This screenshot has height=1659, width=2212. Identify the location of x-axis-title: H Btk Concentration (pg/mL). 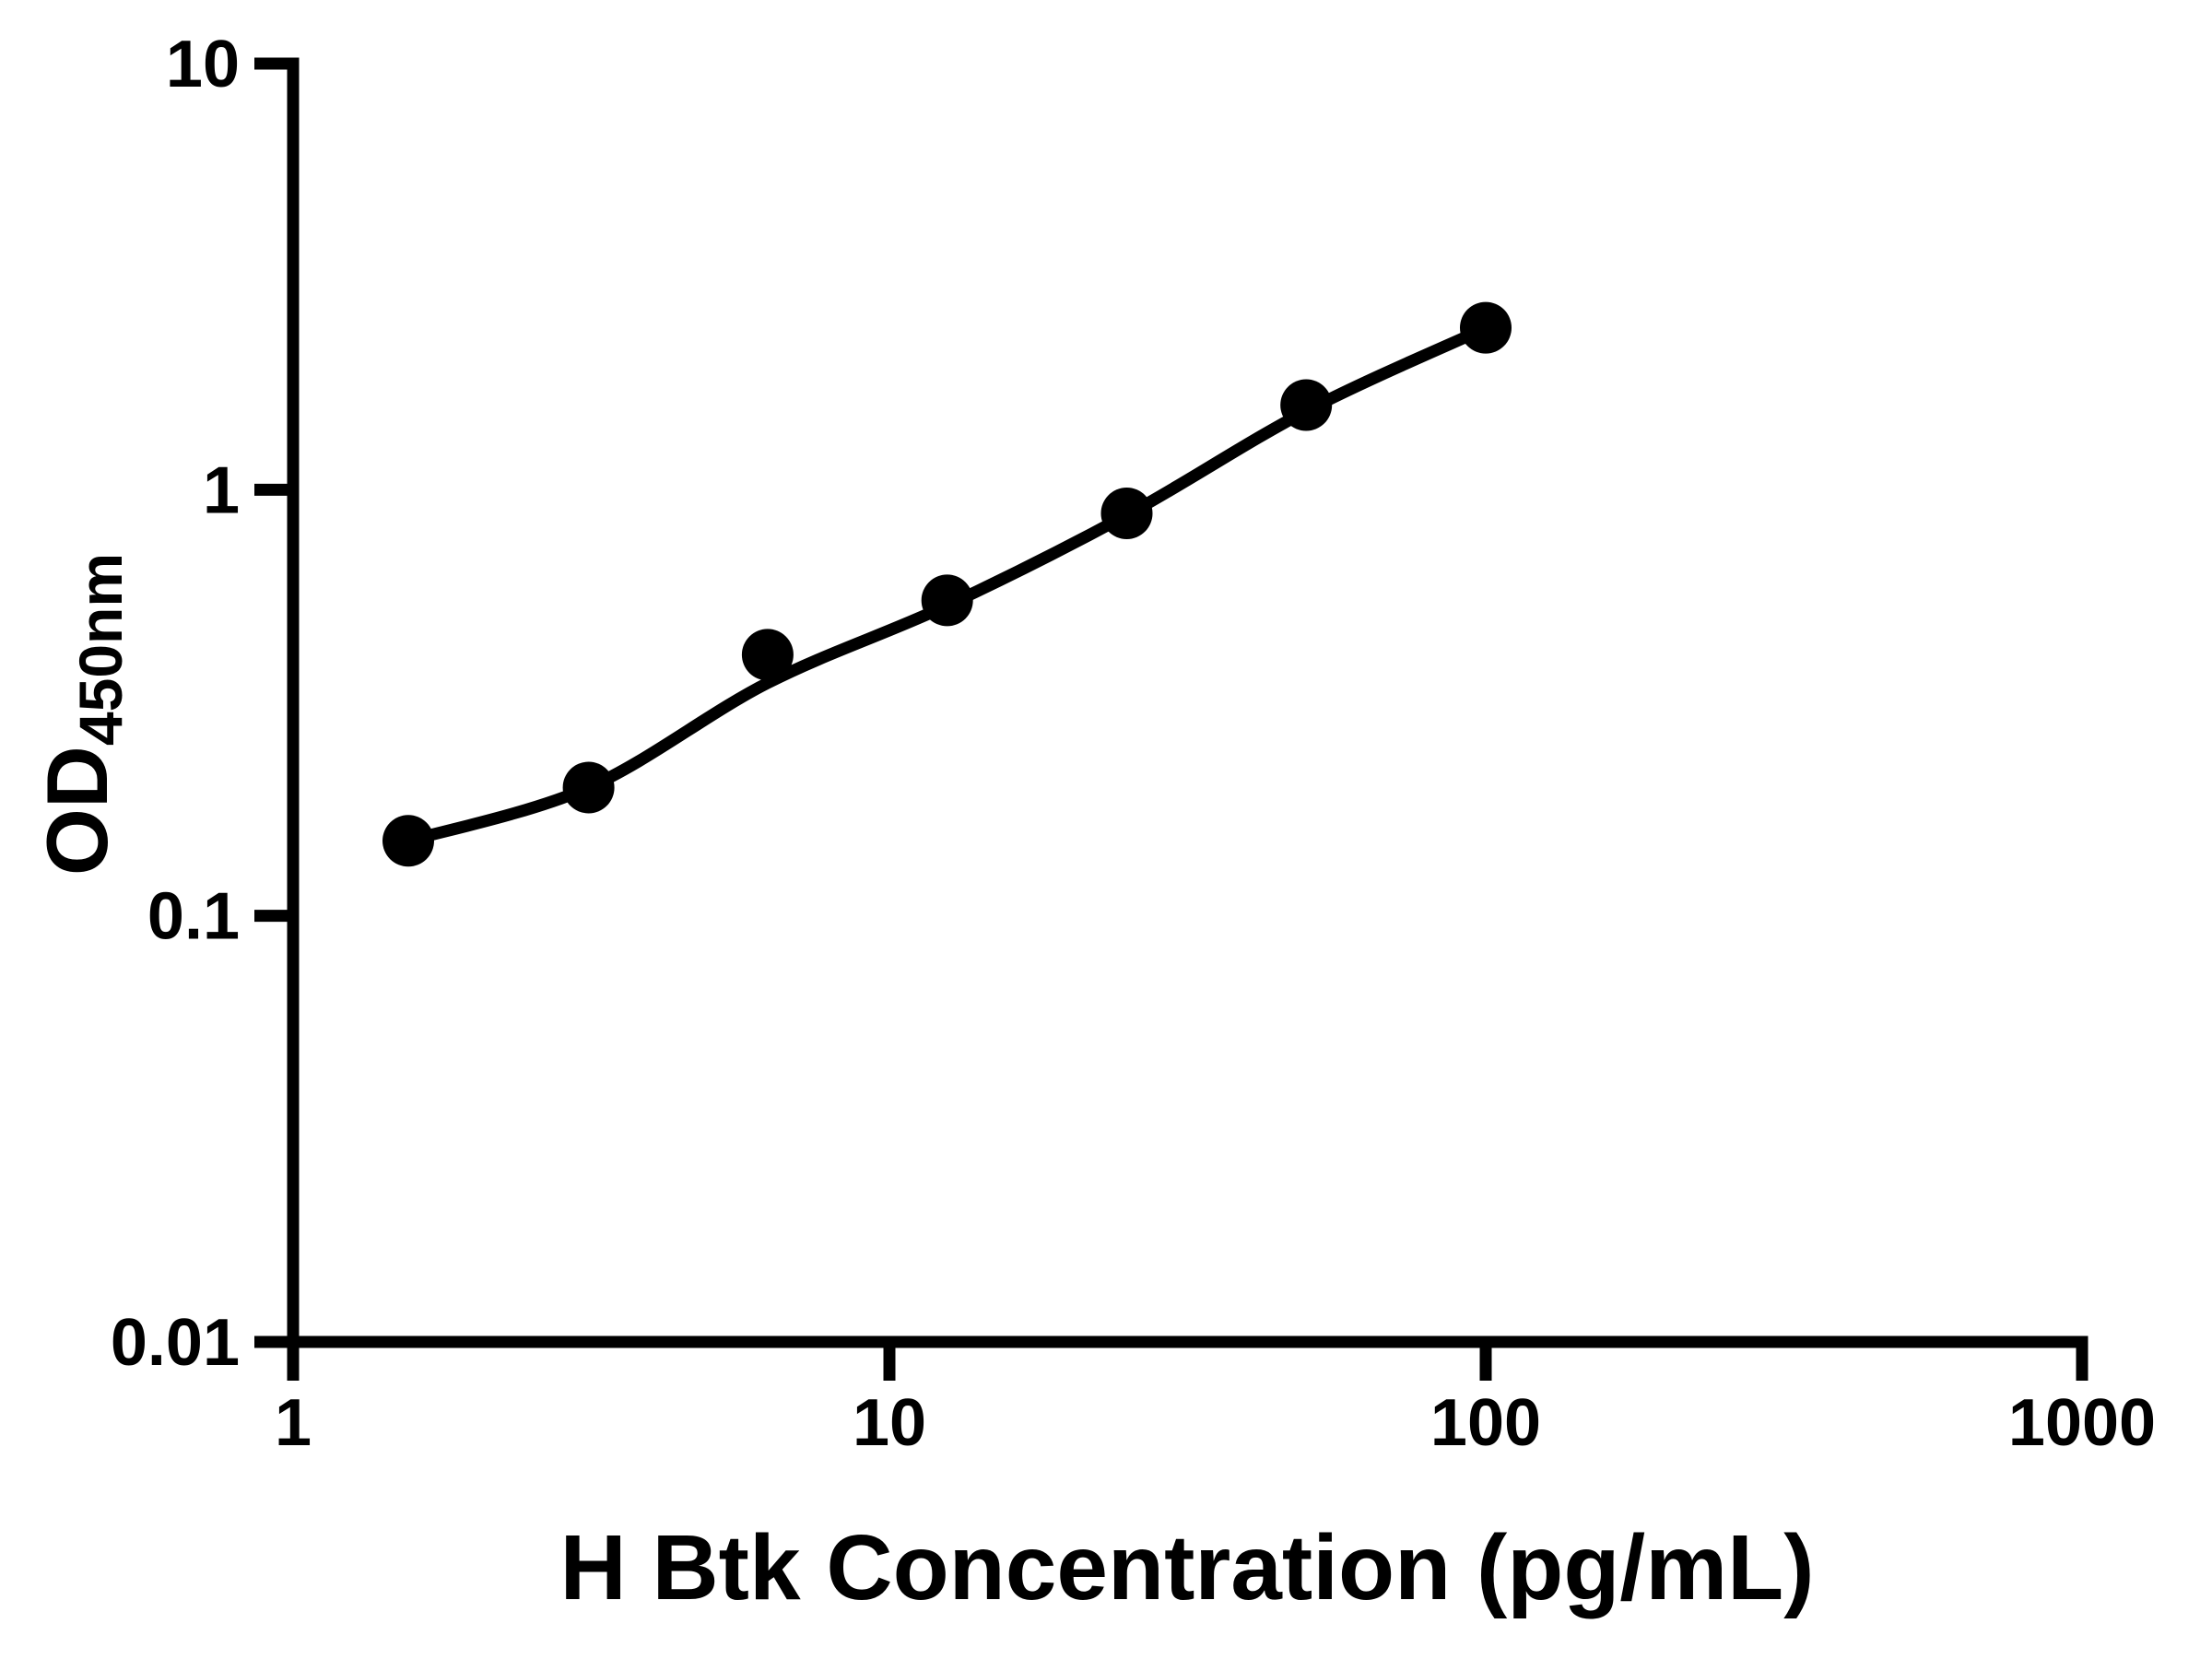
(1186, 1567).